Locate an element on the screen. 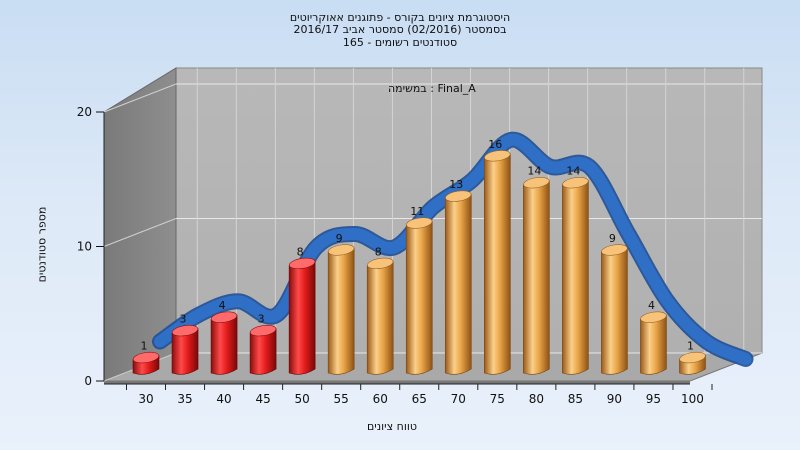 The image size is (800, 450). x-tick-label: 75 is located at coordinates (497, 399).